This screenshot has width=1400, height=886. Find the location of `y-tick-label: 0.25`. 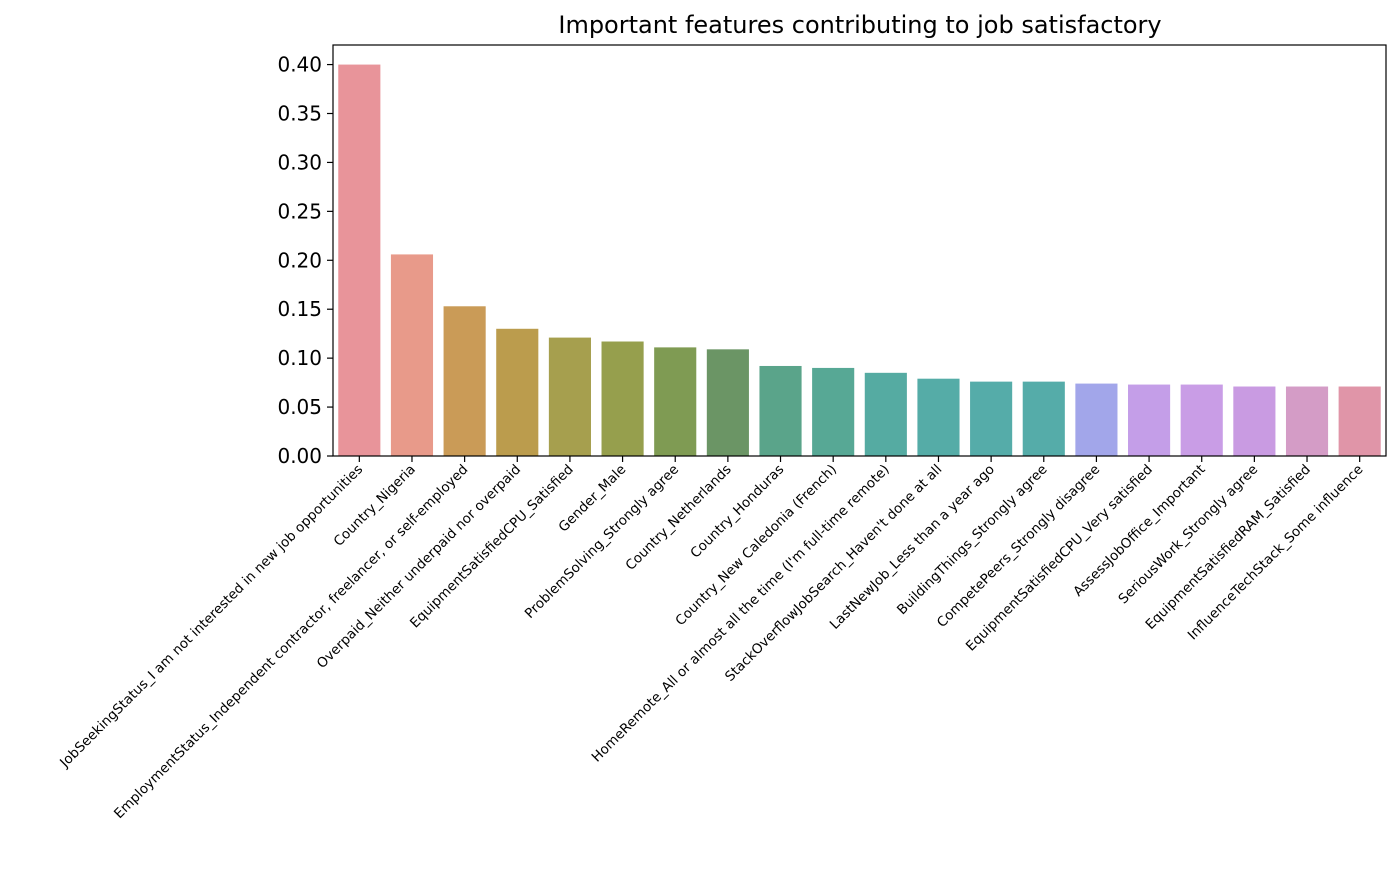

y-tick-label: 0.25 is located at coordinates (299, 211).